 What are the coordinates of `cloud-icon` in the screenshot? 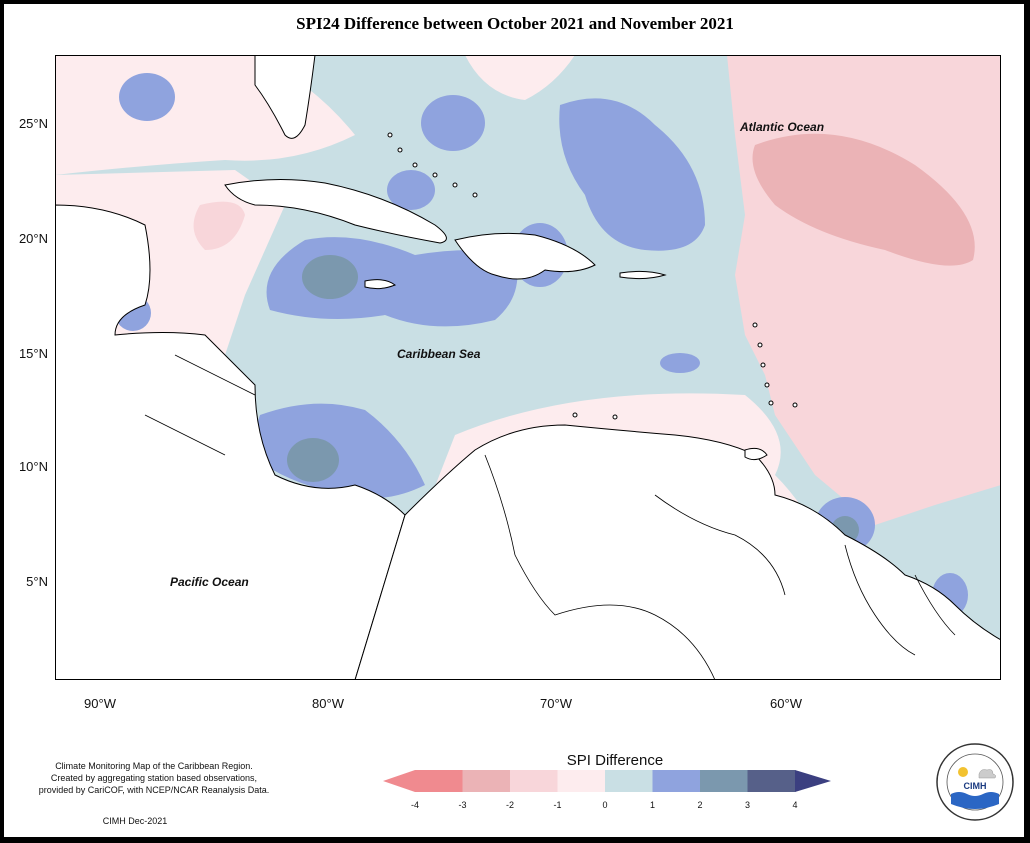 It's located at (987, 774).